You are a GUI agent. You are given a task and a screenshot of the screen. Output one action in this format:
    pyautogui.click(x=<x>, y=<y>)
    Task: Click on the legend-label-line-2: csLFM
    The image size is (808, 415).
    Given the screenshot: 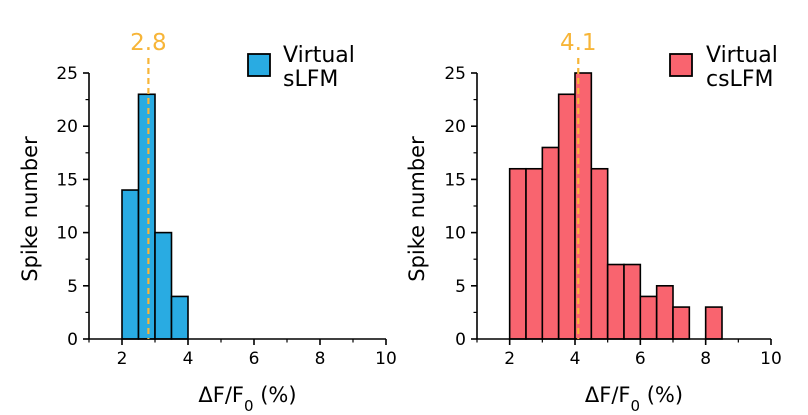 What is the action you would take?
    pyautogui.click(x=739, y=79)
    